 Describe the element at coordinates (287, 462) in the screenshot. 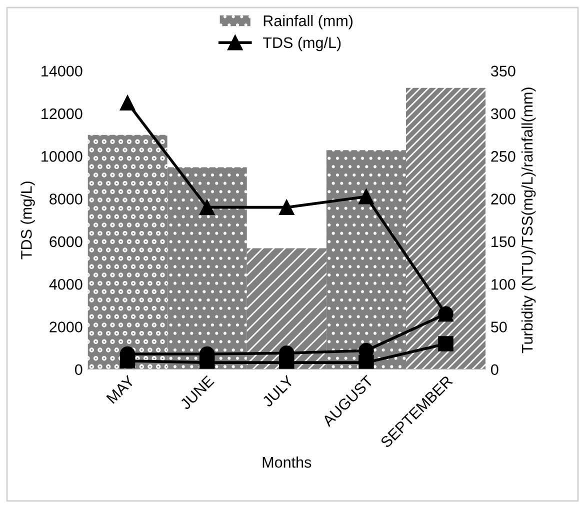

I see `x-axis-title: Months` at that location.